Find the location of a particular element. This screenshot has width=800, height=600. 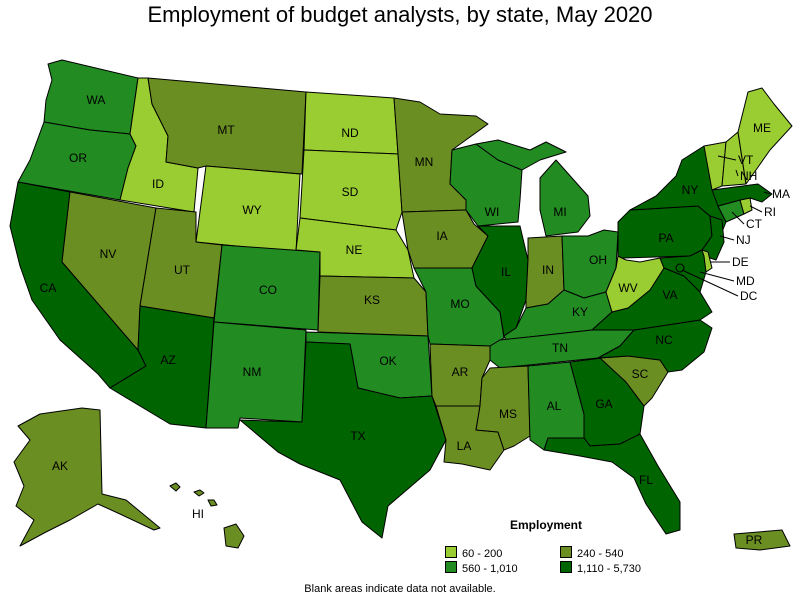

state-label-ut: UT is located at coordinates (182, 270).